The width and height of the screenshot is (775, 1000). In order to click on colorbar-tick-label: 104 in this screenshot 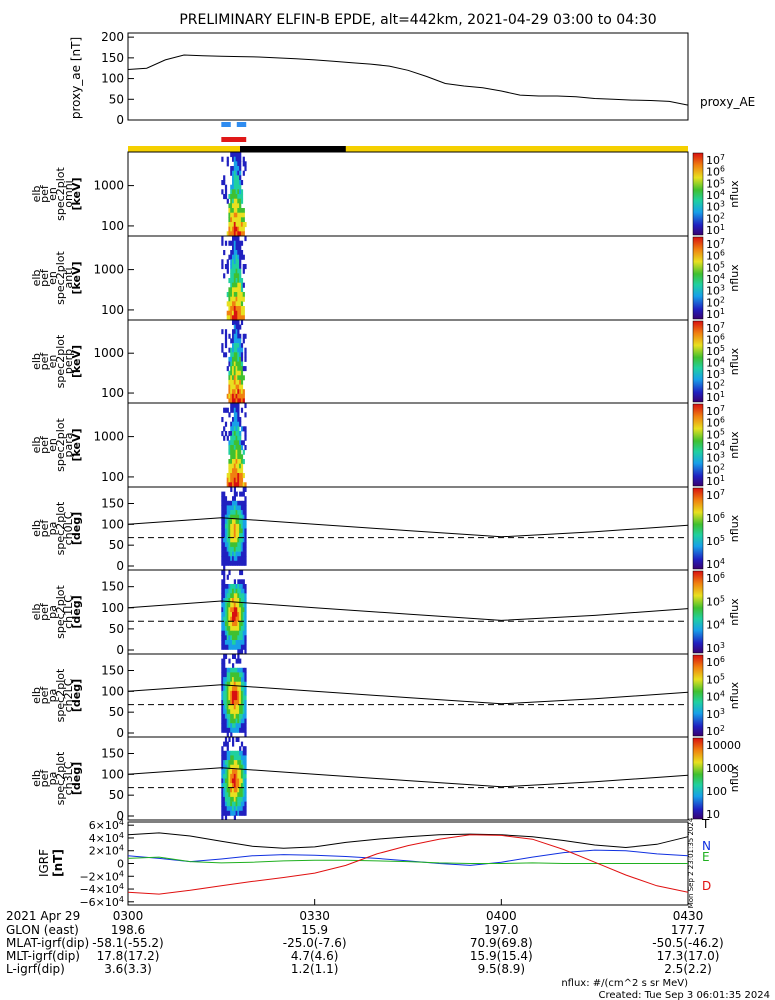, I will do `click(715, 363)`.